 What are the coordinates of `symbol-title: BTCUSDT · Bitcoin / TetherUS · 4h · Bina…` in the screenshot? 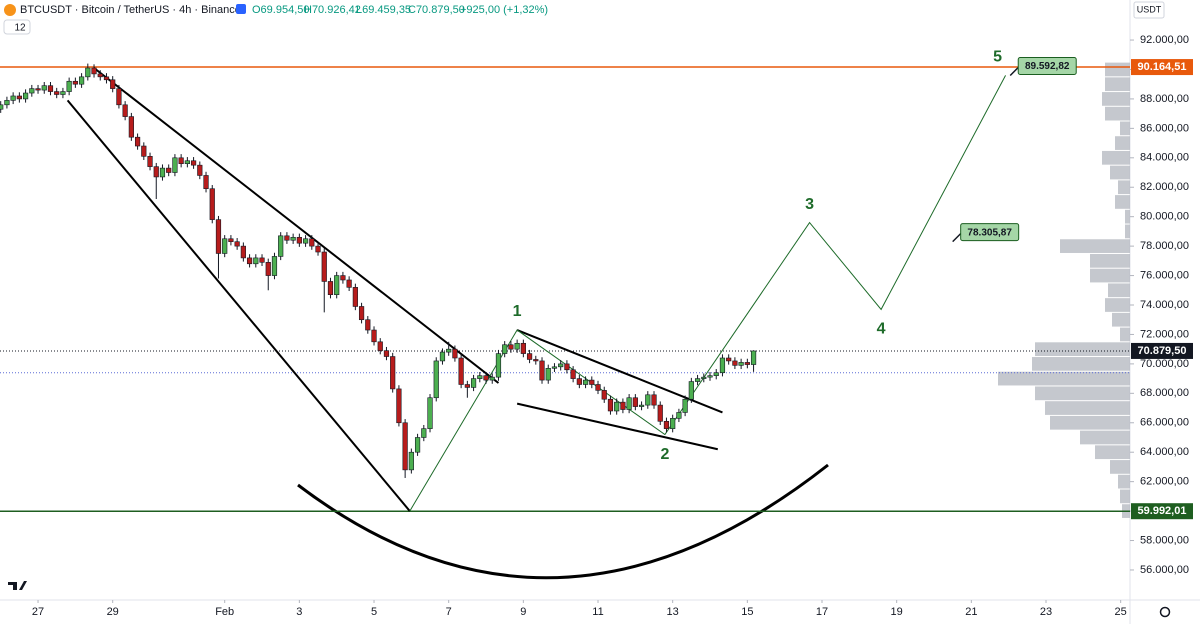 It's located at (130, 10).